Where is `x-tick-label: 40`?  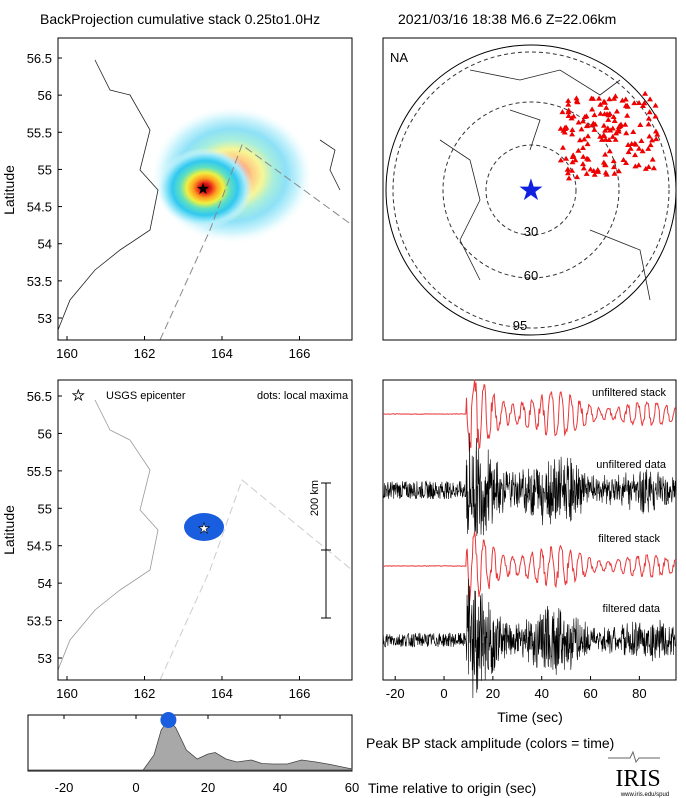 x-tick-label: 40 is located at coordinates (280, 787).